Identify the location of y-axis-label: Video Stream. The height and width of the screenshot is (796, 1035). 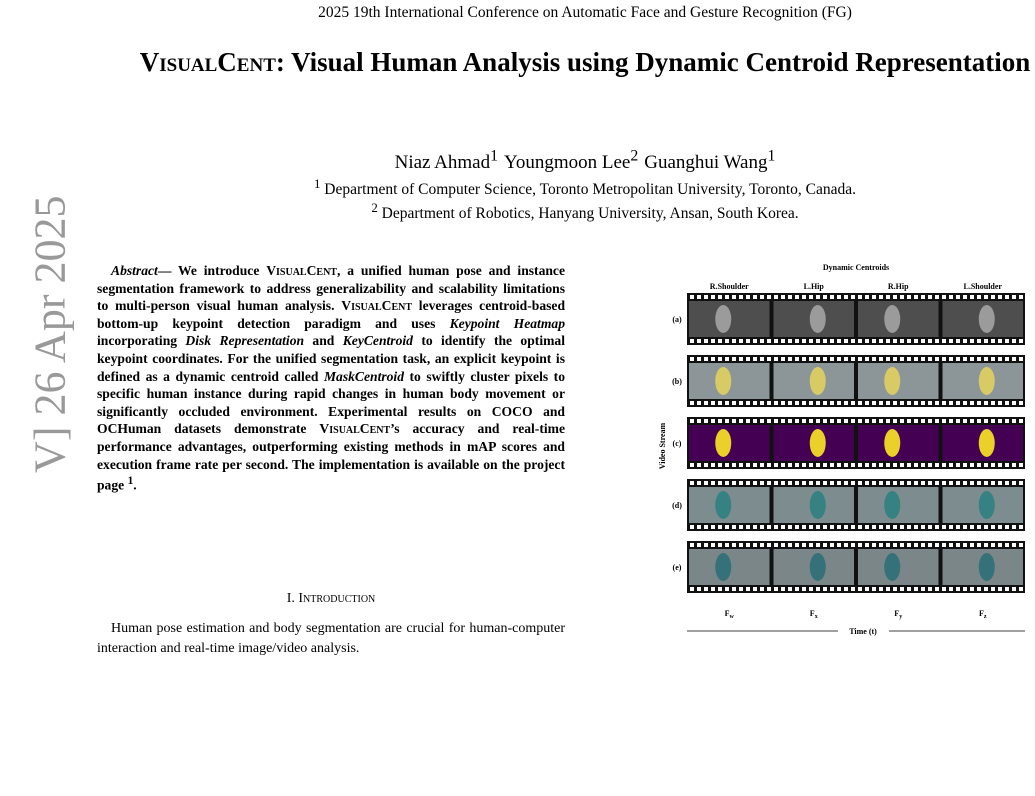
(662, 445).